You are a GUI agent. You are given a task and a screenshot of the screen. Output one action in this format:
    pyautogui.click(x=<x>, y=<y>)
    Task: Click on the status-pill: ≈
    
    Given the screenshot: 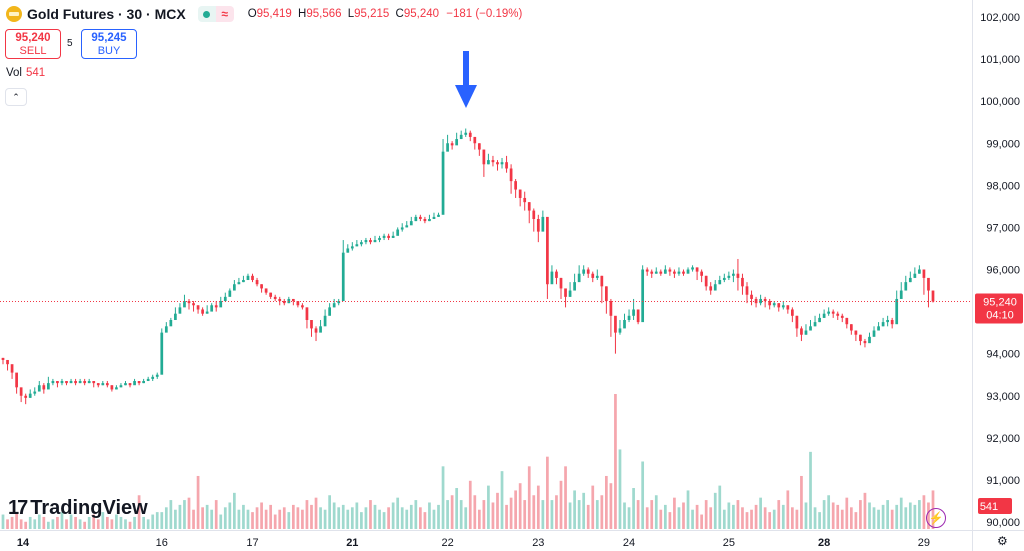 What is the action you would take?
    pyautogui.click(x=215, y=14)
    